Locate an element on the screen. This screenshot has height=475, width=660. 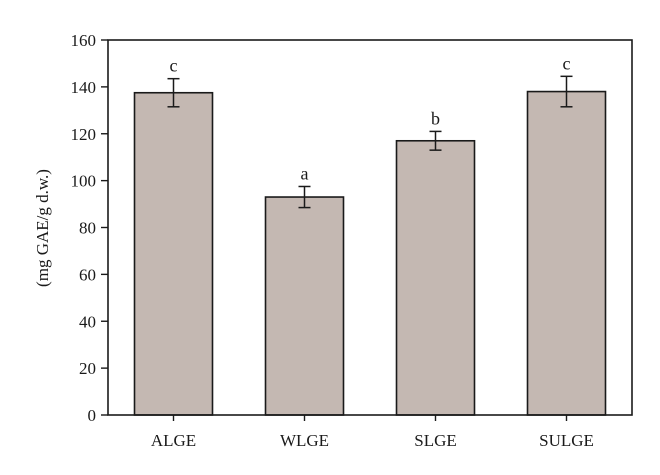
significance-label-alge: c is located at coordinates (174, 66).